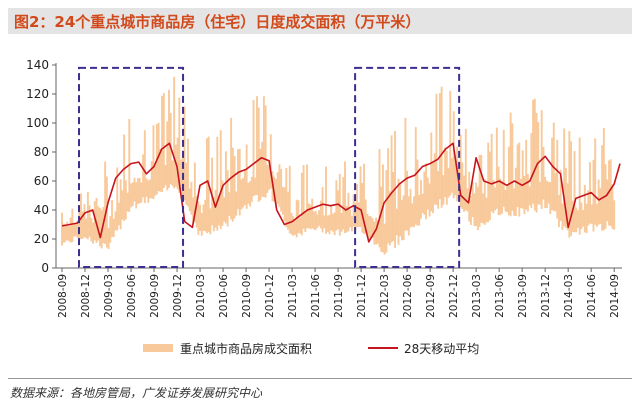  What do you see at coordinates (37, 123) in the screenshot?
I see `y-tick-label: 100` at bounding box center [37, 123].